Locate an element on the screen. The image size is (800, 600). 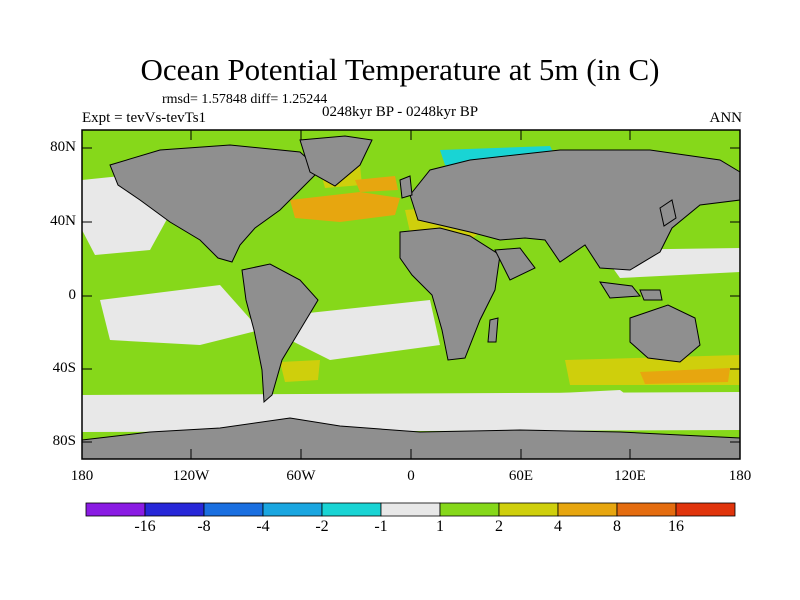
lat-label-80s: 80S is located at coordinates (64, 441).